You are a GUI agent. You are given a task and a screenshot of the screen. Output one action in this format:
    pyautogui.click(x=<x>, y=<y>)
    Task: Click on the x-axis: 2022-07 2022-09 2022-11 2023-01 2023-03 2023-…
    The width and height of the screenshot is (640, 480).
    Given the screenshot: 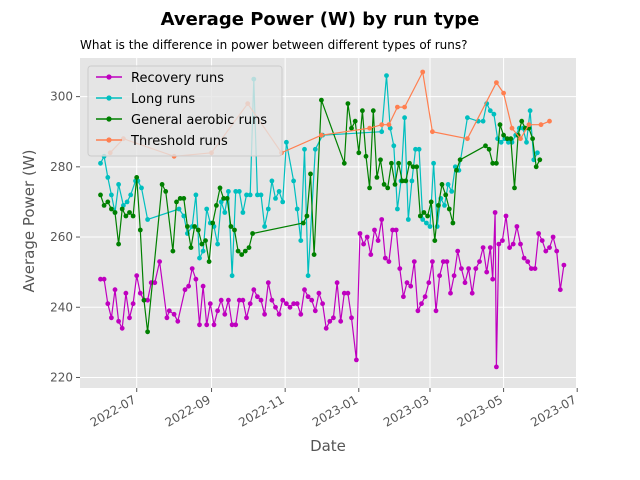 What is the action you would take?
    pyautogui.click(x=333, y=409)
    